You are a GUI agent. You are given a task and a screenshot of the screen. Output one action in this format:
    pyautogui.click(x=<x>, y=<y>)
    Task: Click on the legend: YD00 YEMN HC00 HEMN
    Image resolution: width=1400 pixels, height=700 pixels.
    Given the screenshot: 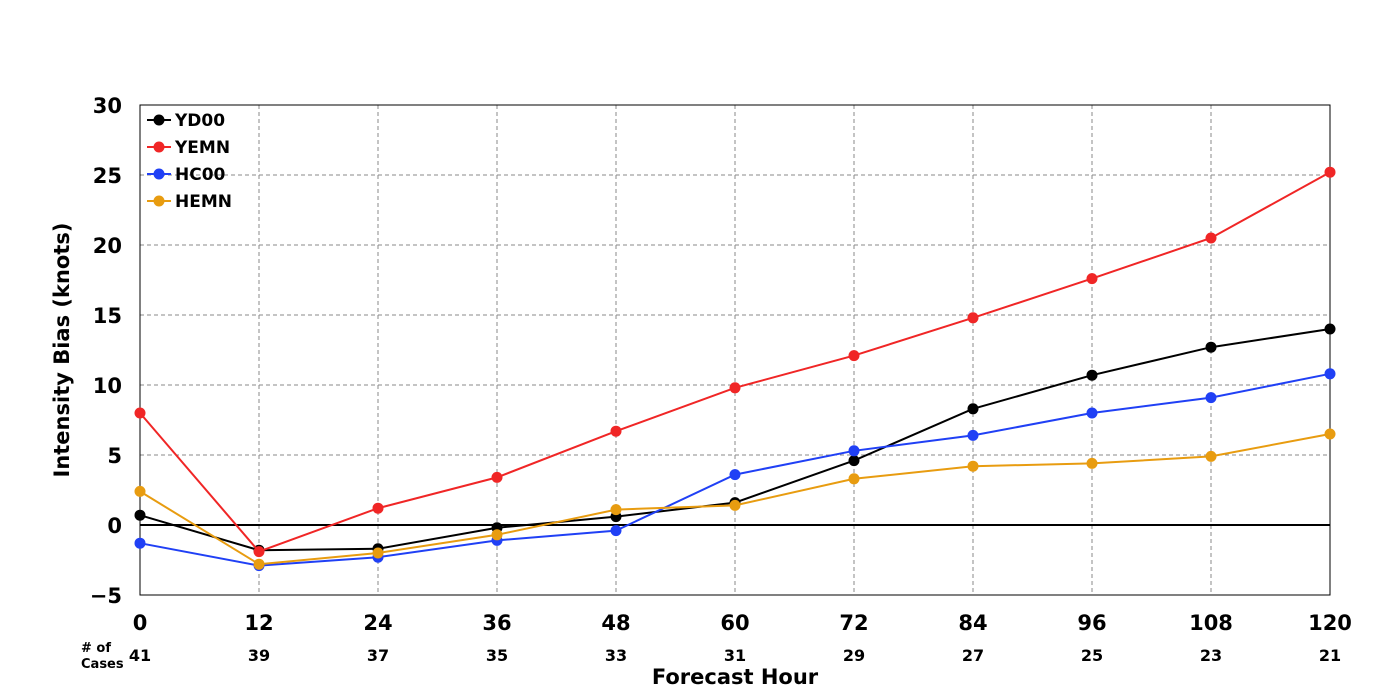 What is the action you would take?
    pyautogui.click(x=189, y=161)
    